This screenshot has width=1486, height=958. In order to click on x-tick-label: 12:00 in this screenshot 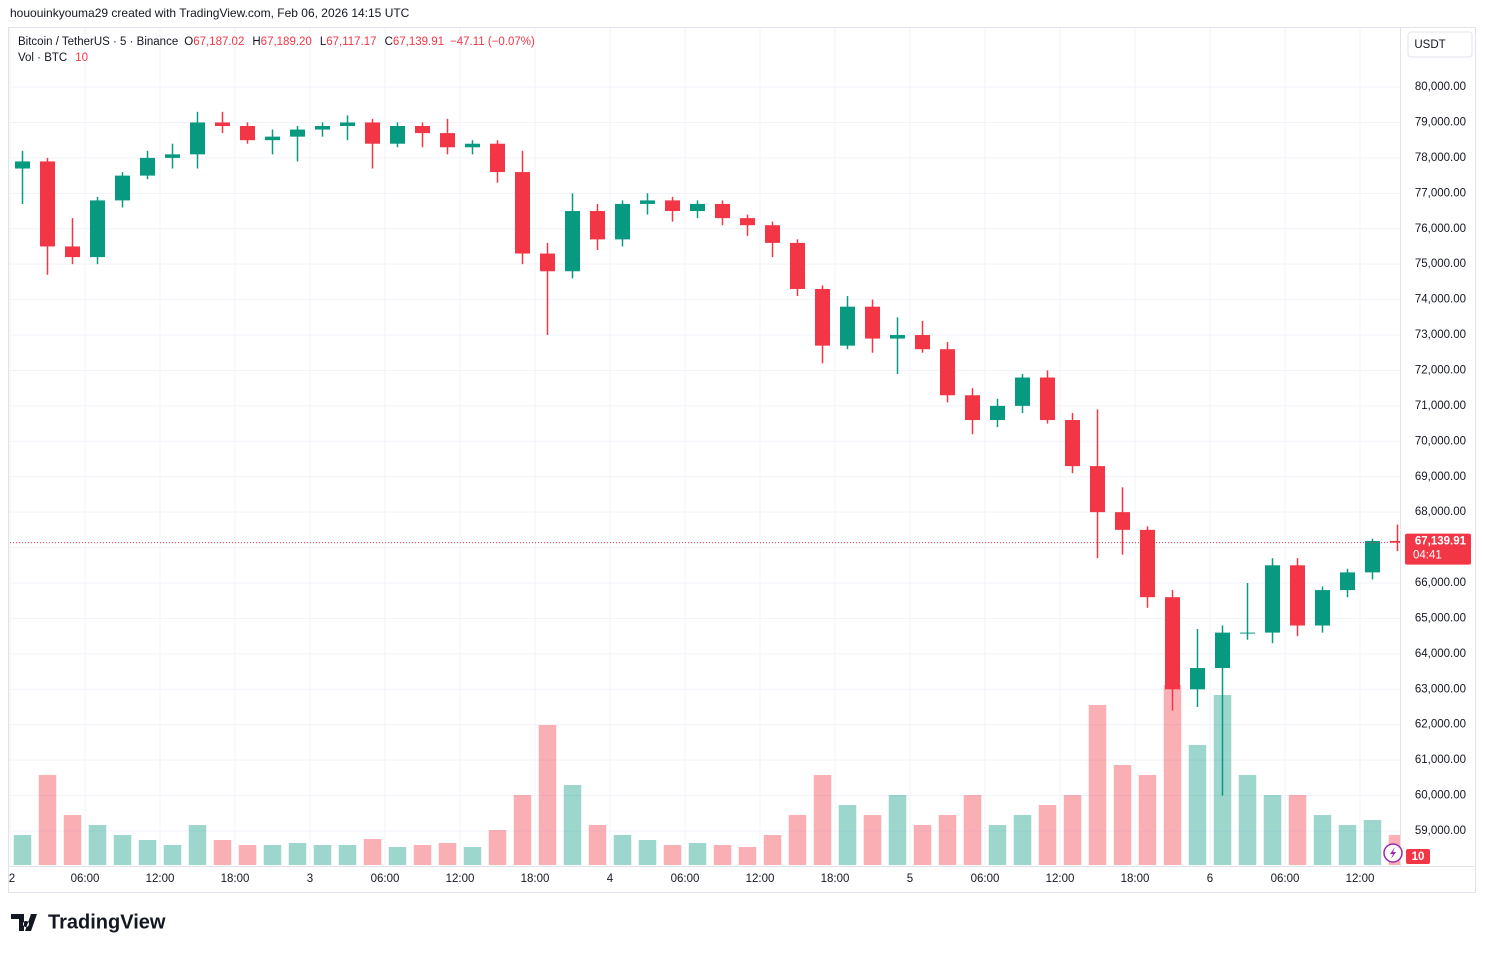, I will do `click(460, 879)`.